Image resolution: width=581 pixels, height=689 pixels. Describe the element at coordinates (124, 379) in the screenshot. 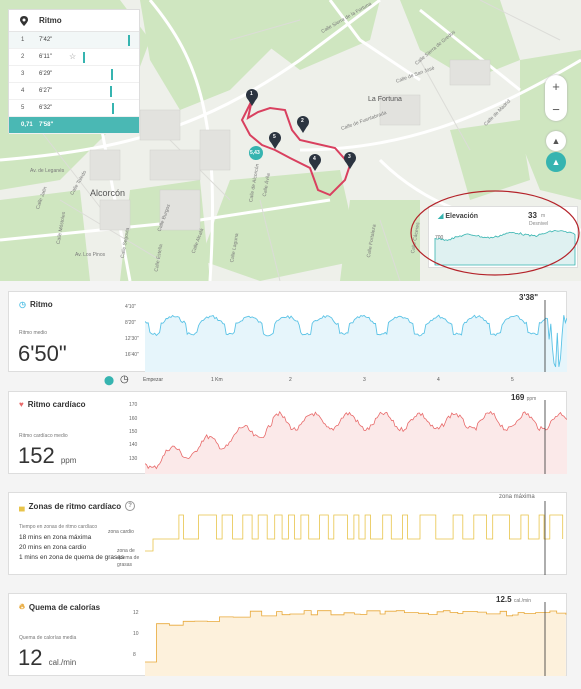

I see `clock-toggle-icon: ◷` at that location.